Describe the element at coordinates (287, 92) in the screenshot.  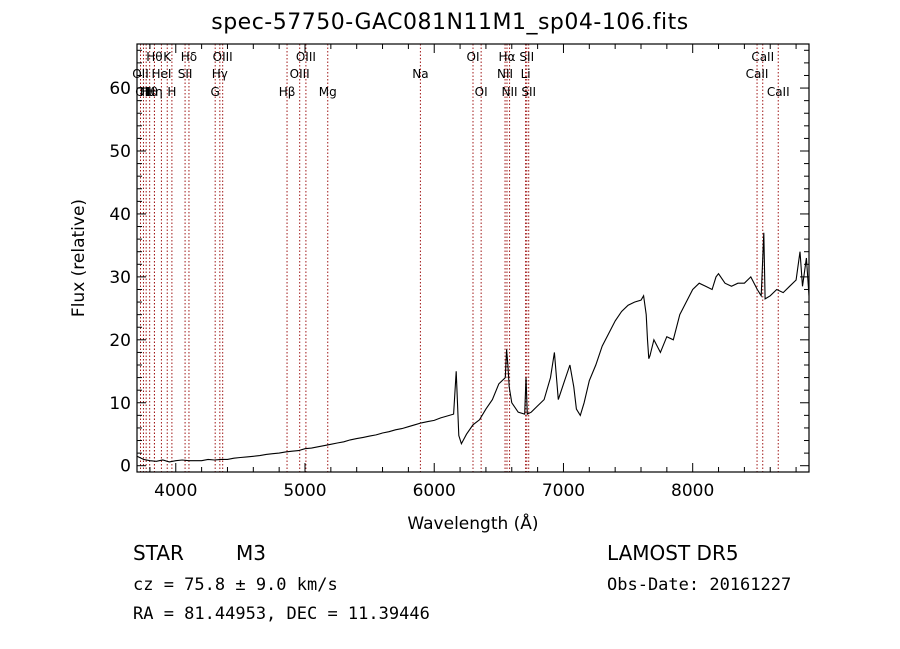
I see `spectral-line-label: Hβ` at that location.